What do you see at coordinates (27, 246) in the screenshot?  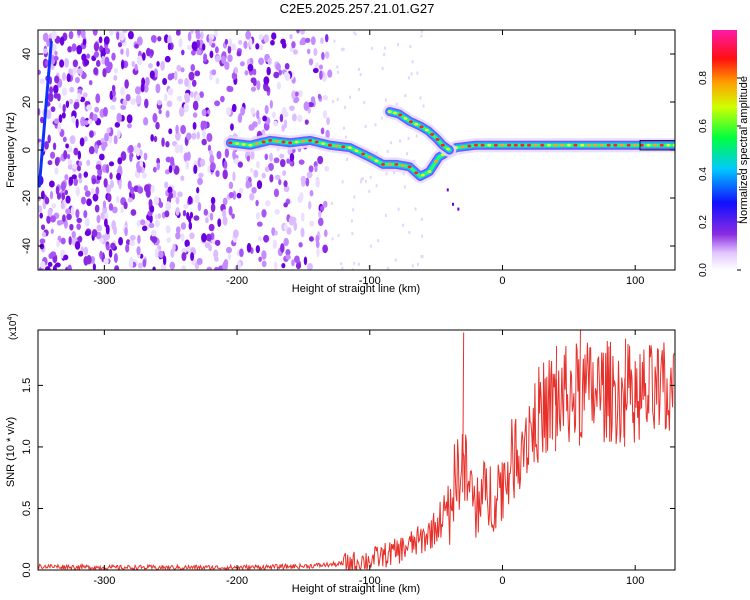 I see `y-tick-label: -40` at bounding box center [27, 246].